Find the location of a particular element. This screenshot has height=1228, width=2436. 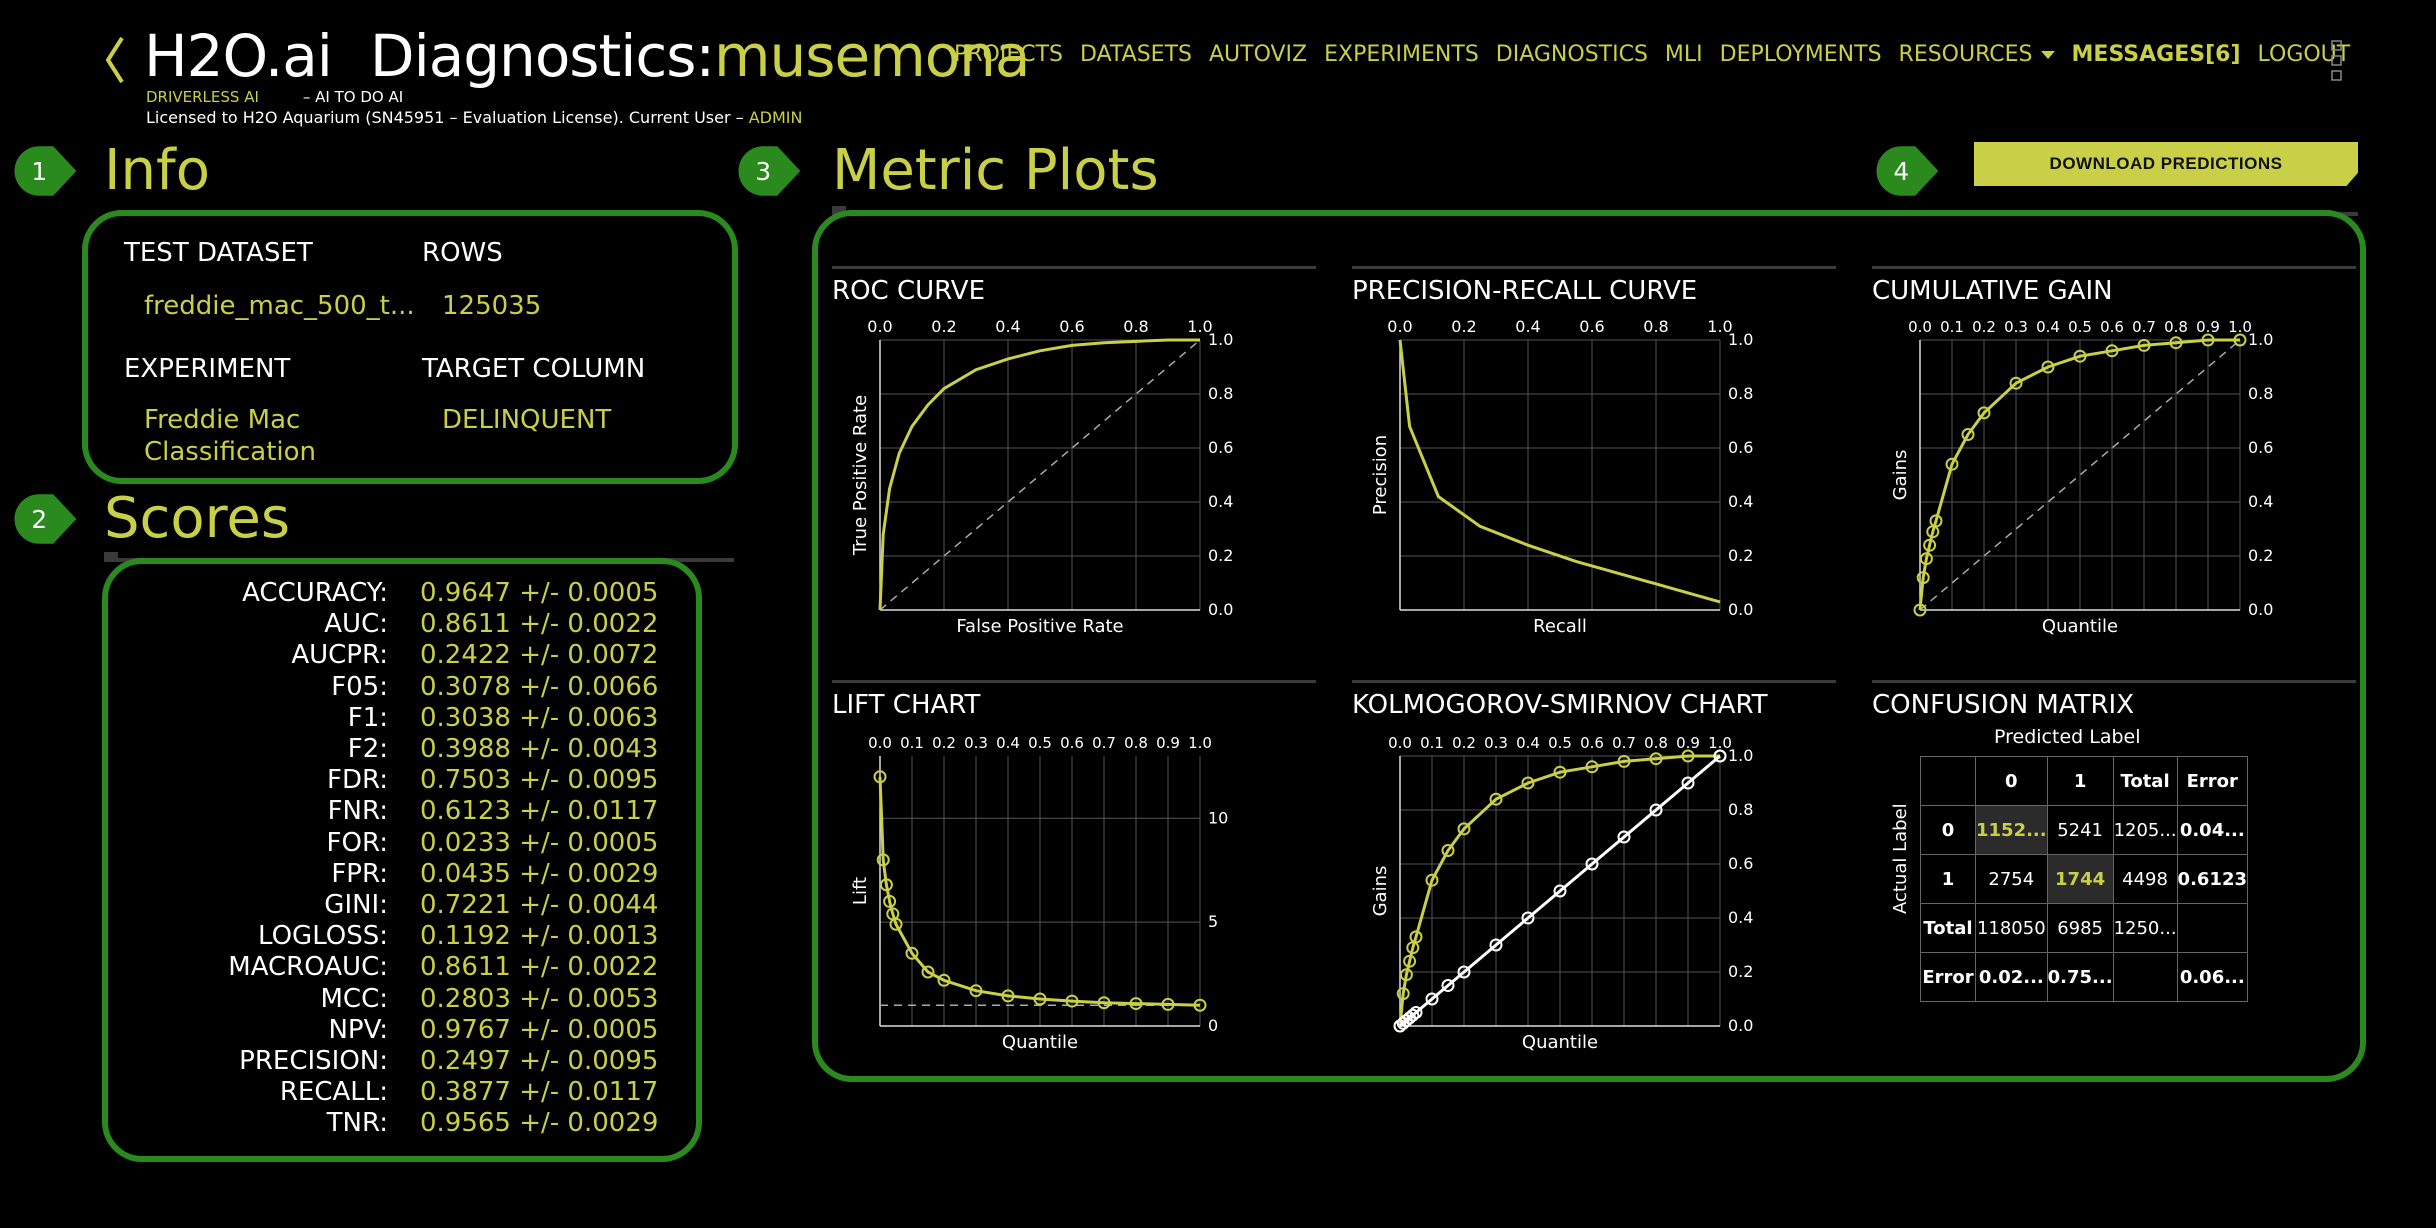

cm-row: 1 2754 1744 4498 0.6123 is located at coordinates (2084, 879).